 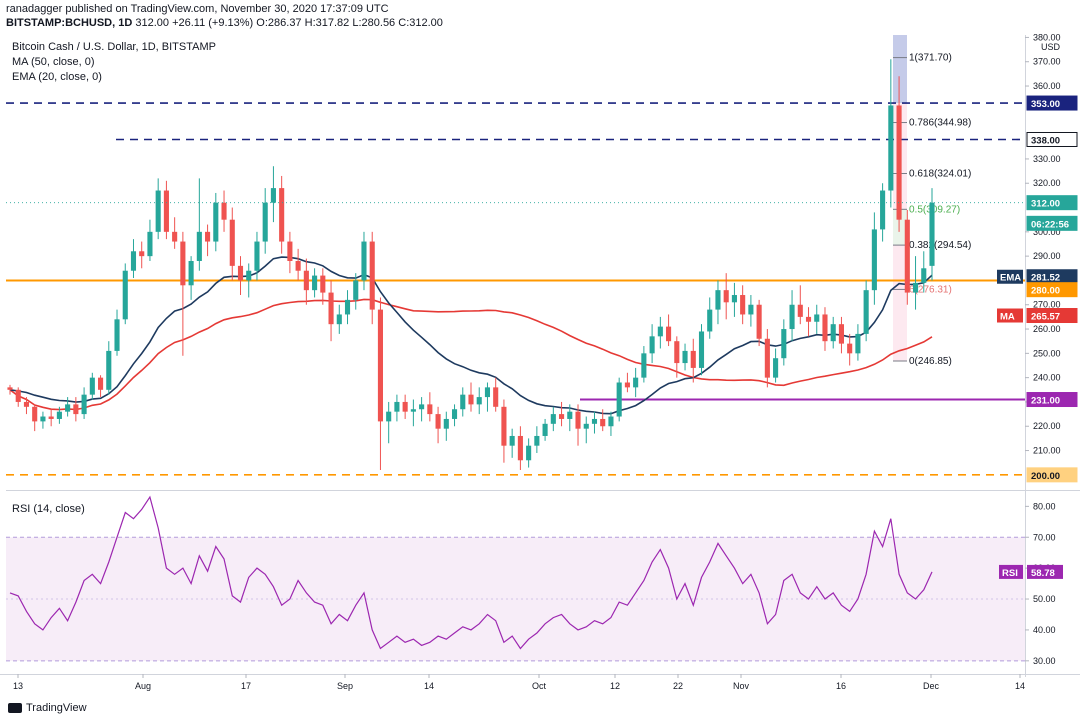 What do you see at coordinates (1051, 47) in the screenshot?
I see `price-unit-label: USD` at bounding box center [1051, 47].